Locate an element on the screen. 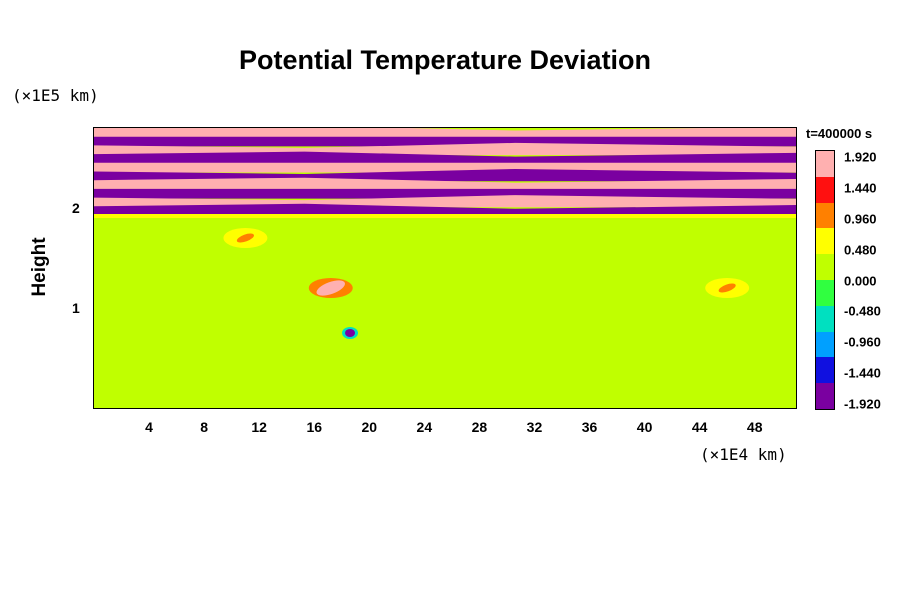 Image resolution: width=900 pixels, height=600 pixels. colorbar-tick-label: -0.480 is located at coordinates (862, 311).